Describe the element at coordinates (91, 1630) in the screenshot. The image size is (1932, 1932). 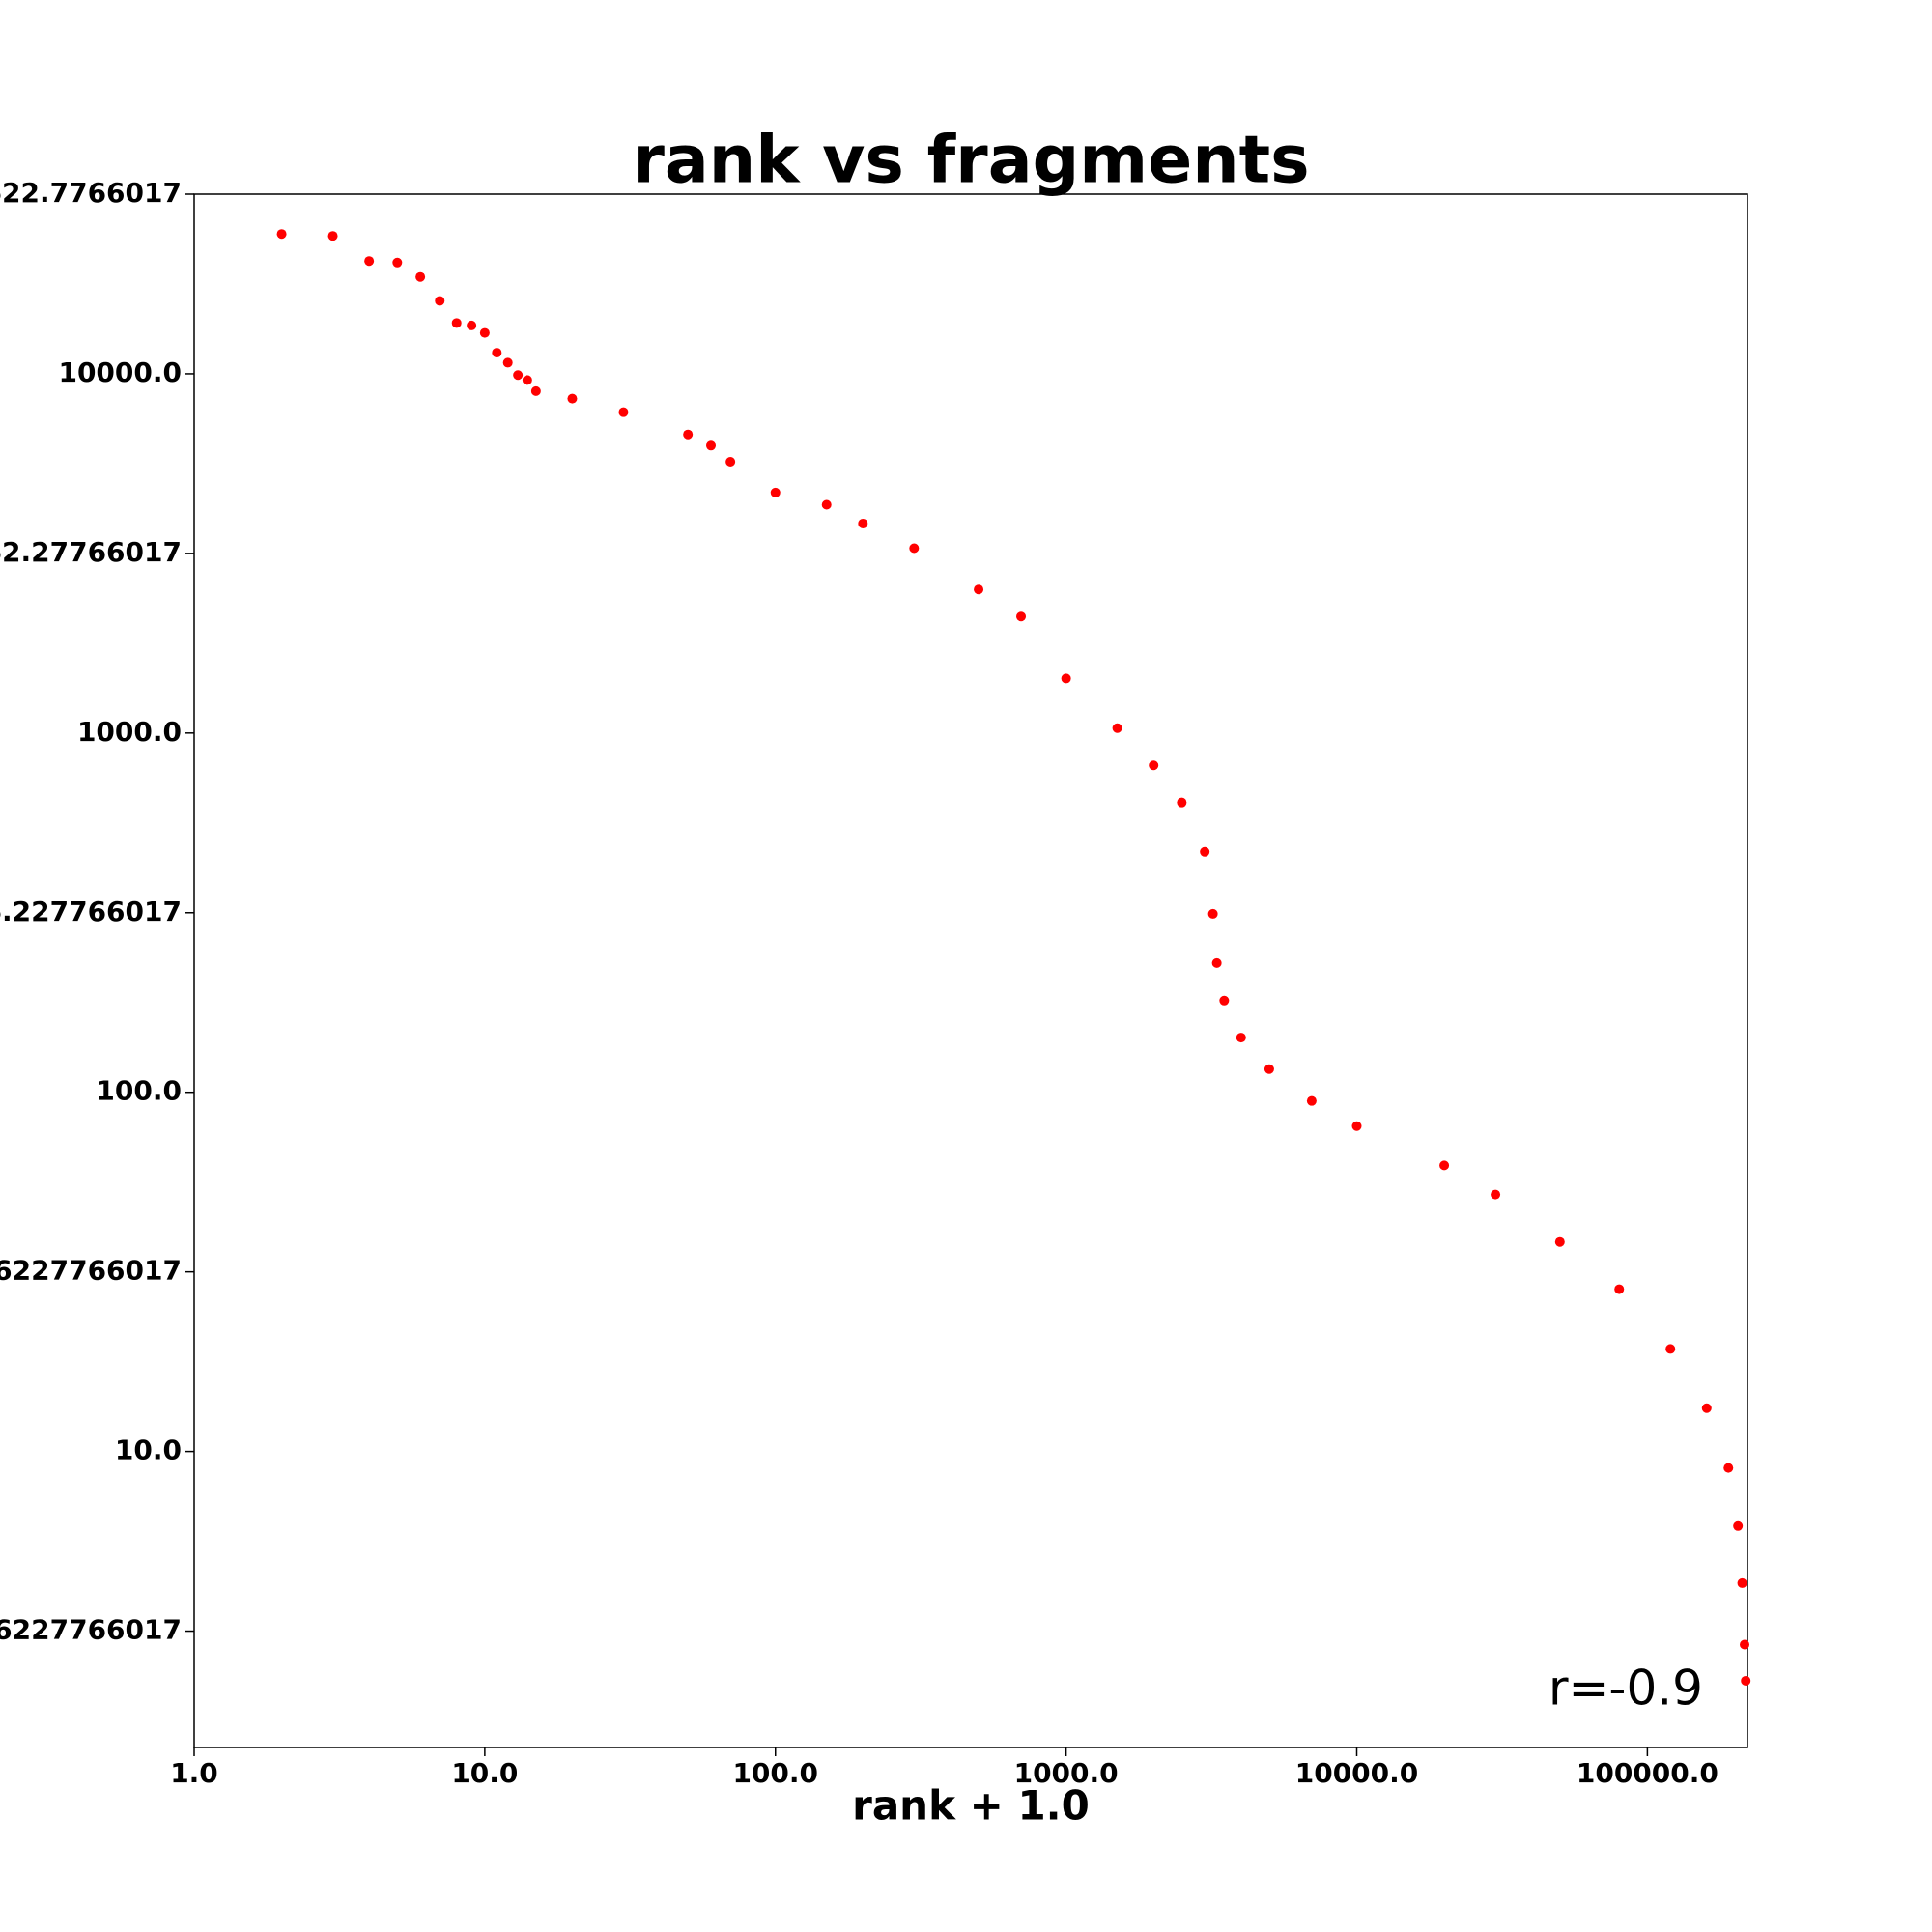
I see `y-tick-label: 3.16227766017` at that location.